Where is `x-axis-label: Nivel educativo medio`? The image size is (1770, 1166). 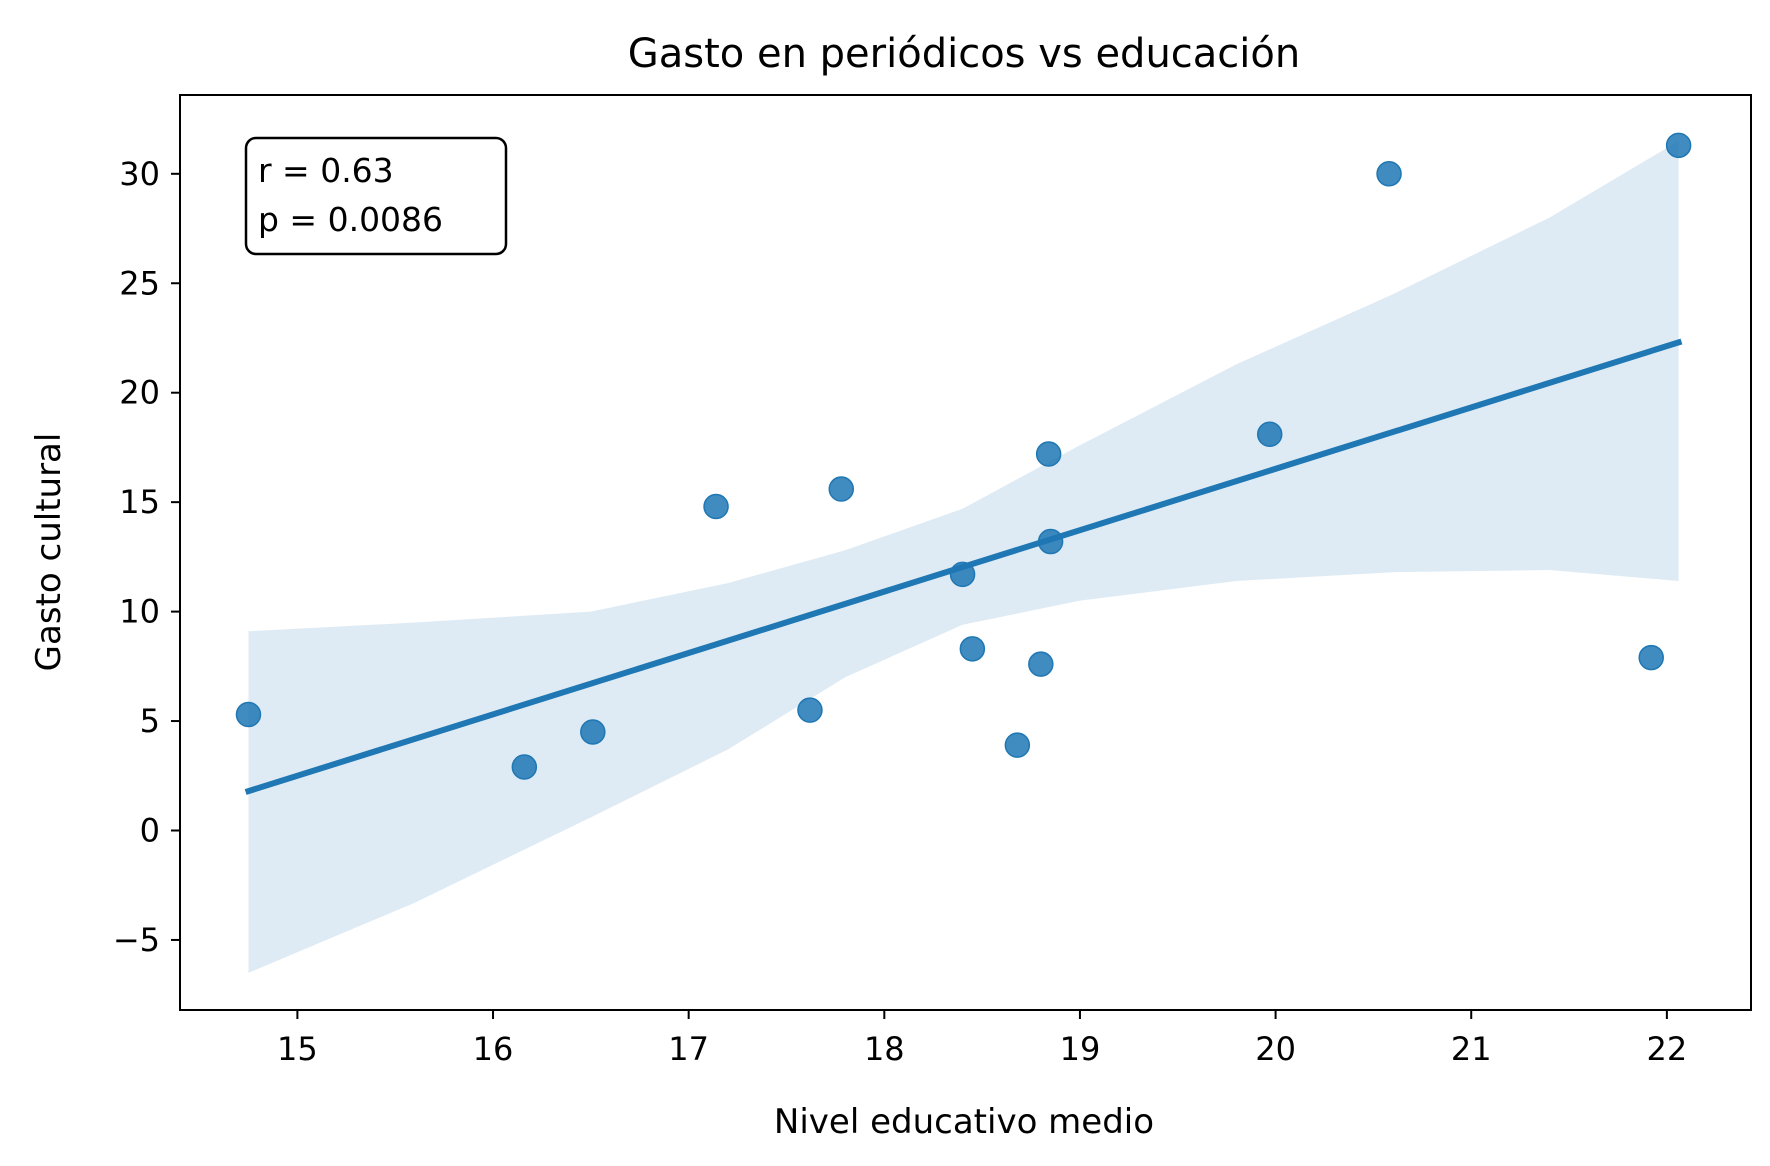 x-axis-label: Nivel educativo medio is located at coordinates (964, 1122).